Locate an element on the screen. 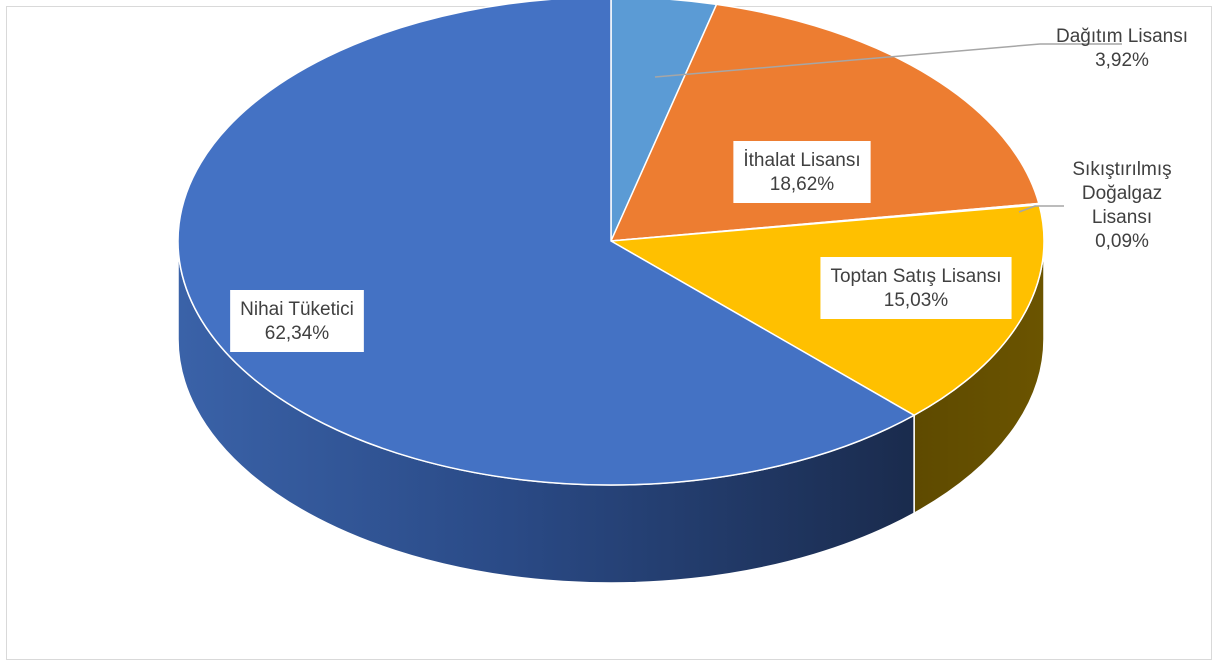 This screenshot has width=1219, height=667. data-label-name: Sıkıştırılmış is located at coordinates (1121, 169).